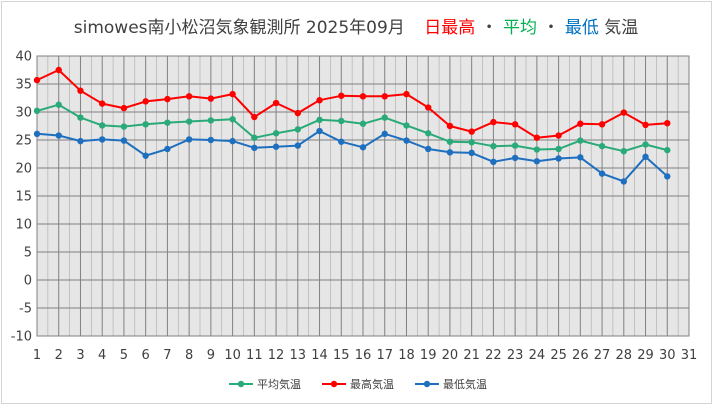 The height and width of the screenshot is (410, 716). Describe the element at coordinates (602, 355) in the screenshot. I see `x-tick-label: 27` at that location.